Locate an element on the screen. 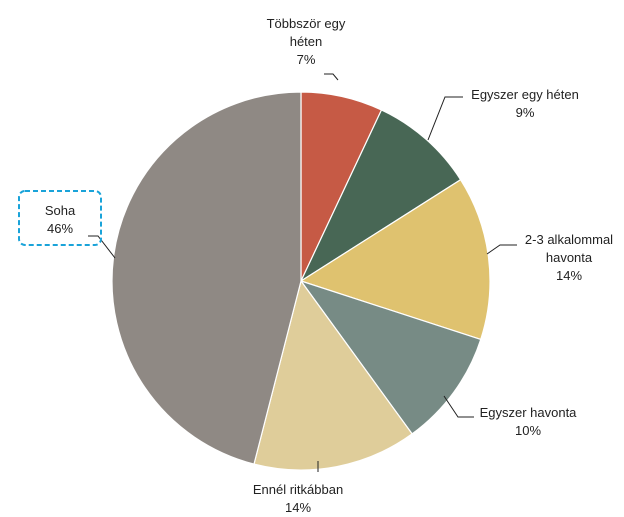 The image size is (624, 517). slice-label-1: Többször egy héten 7% is located at coordinates (306, 41).